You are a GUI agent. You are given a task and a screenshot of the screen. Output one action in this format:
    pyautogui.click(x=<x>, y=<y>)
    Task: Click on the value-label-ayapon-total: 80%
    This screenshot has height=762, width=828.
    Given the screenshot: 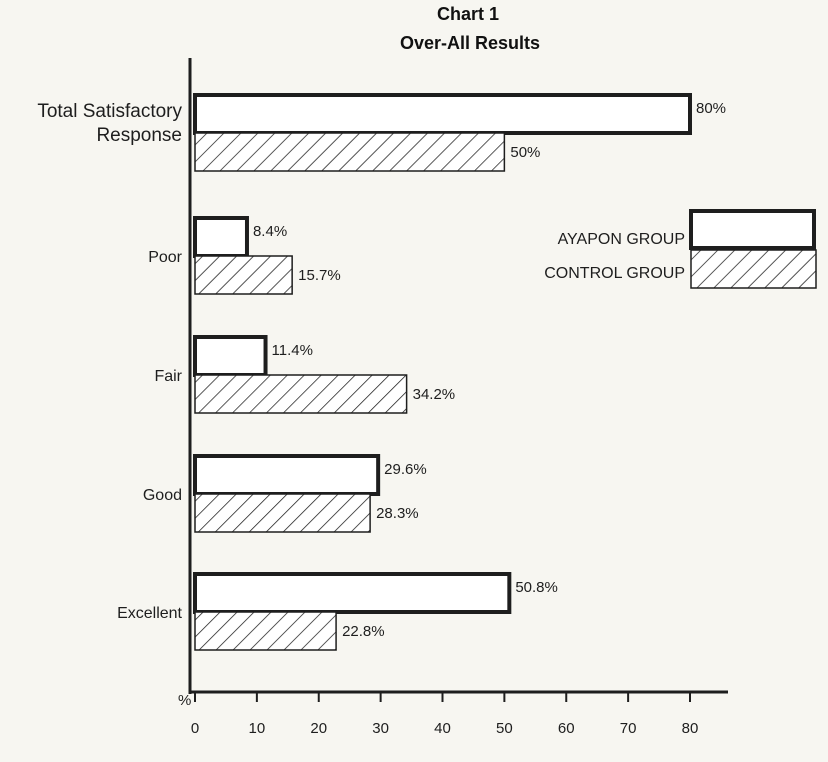 What is the action you would take?
    pyautogui.click(x=711, y=108)
    